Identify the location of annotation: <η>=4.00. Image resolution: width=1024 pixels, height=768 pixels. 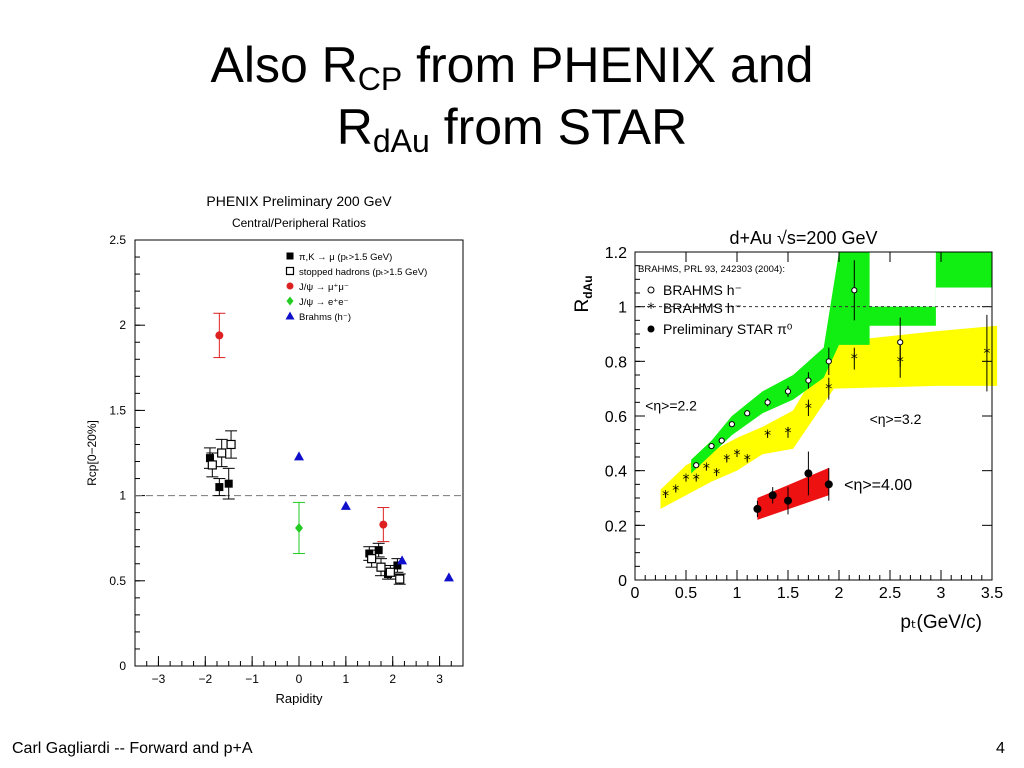
(878, 485).